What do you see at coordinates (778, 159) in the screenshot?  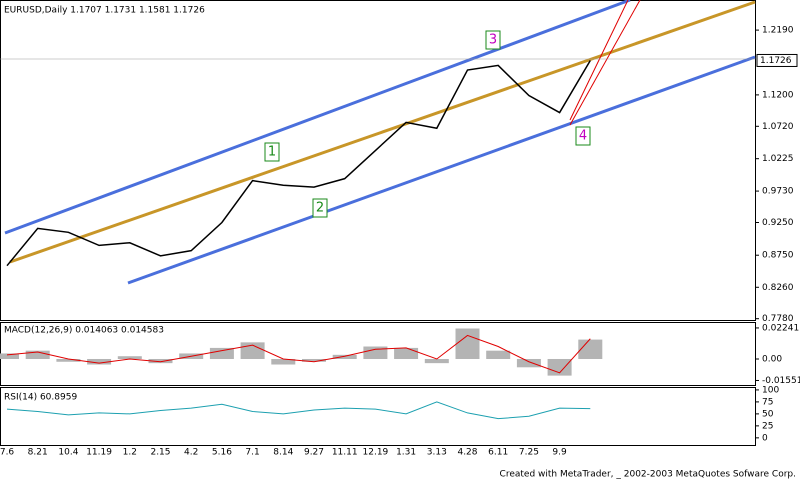 I see `y-tick-label: 1.0225` at bounding box center [778, 159].